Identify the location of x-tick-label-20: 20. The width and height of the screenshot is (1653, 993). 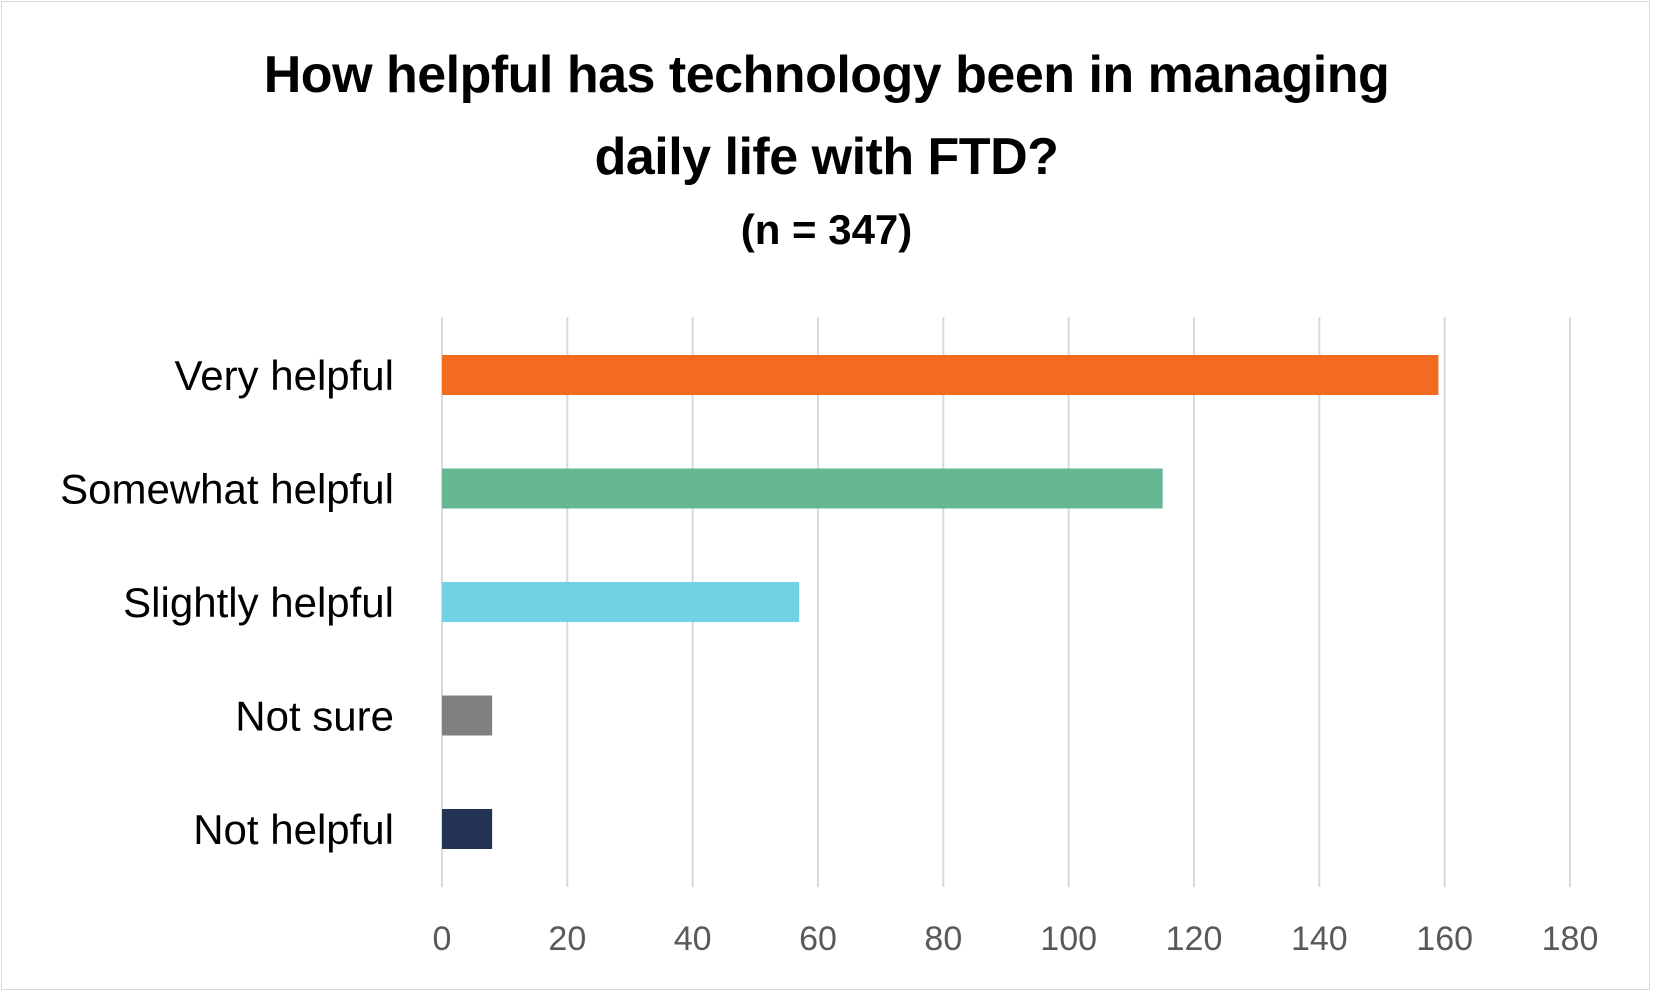
(567, 939).